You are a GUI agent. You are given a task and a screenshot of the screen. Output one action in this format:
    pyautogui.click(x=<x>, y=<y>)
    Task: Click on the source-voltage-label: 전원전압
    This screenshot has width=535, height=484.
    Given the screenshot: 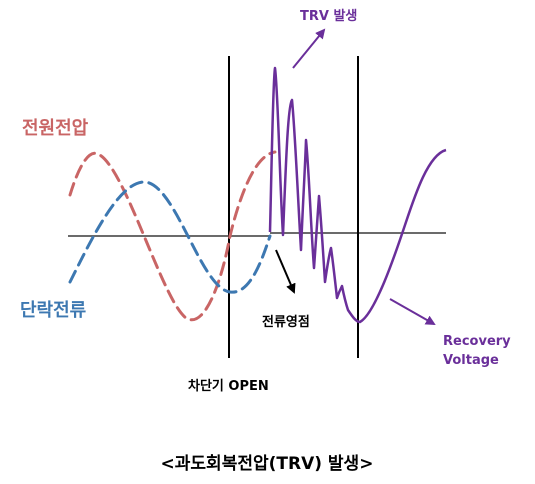 What is the action you would take?
    pyautogui.click(x=55, y=128)
    